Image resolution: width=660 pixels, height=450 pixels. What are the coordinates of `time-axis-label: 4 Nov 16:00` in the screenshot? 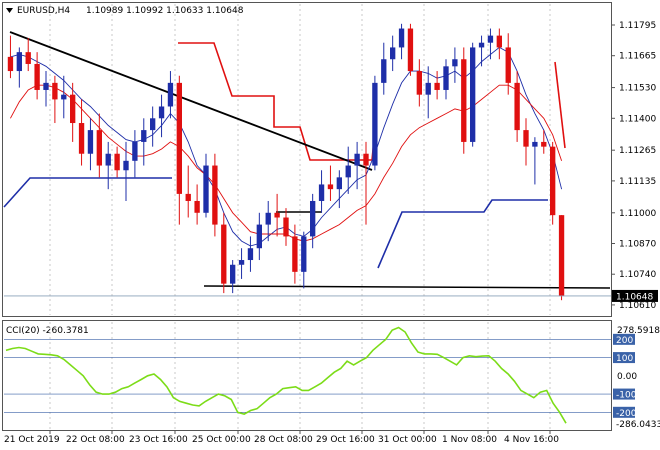 It's located at (531, 440).